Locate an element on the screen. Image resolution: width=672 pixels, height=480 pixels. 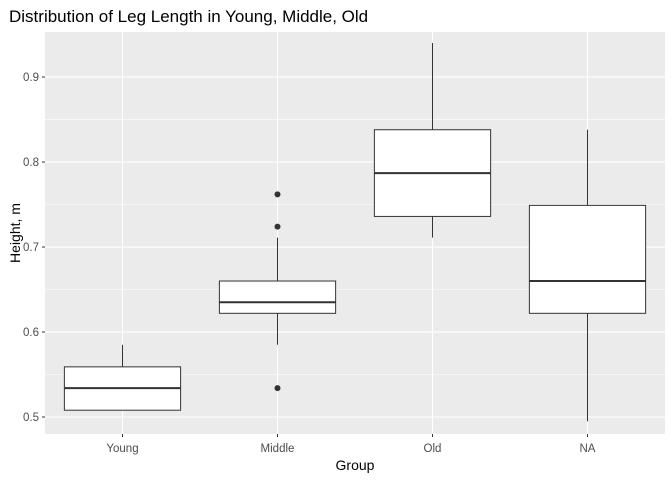
x-axis: Young Middle Old NA is located at coordinates (351, 444).